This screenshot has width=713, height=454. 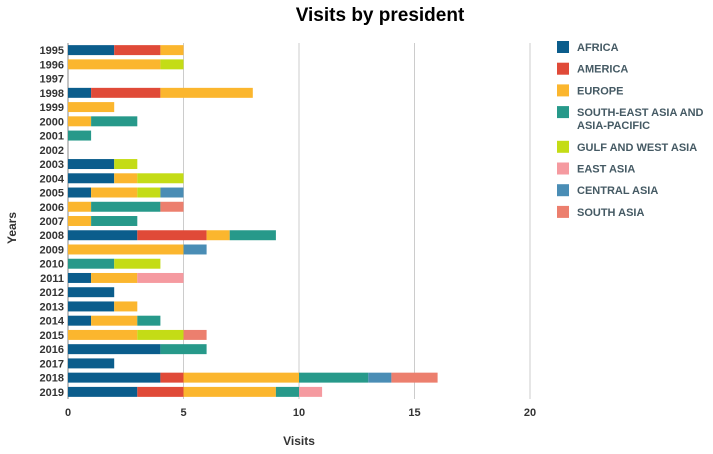 What do you see at coordinates (52, 293) in the screenshot?
I see `y-tick-label: 2012` at bounding box center [52, 293].